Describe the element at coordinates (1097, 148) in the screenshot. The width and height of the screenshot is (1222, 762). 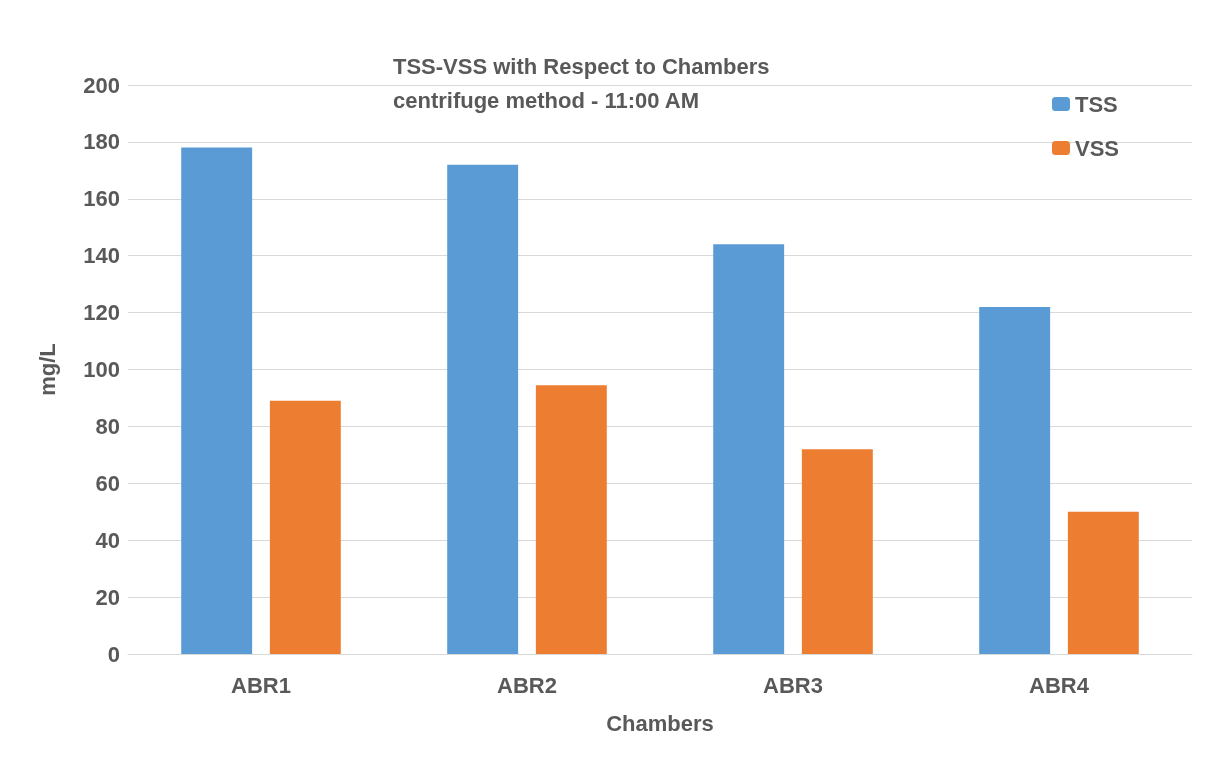
I see `legend-label: VSS` at that location.